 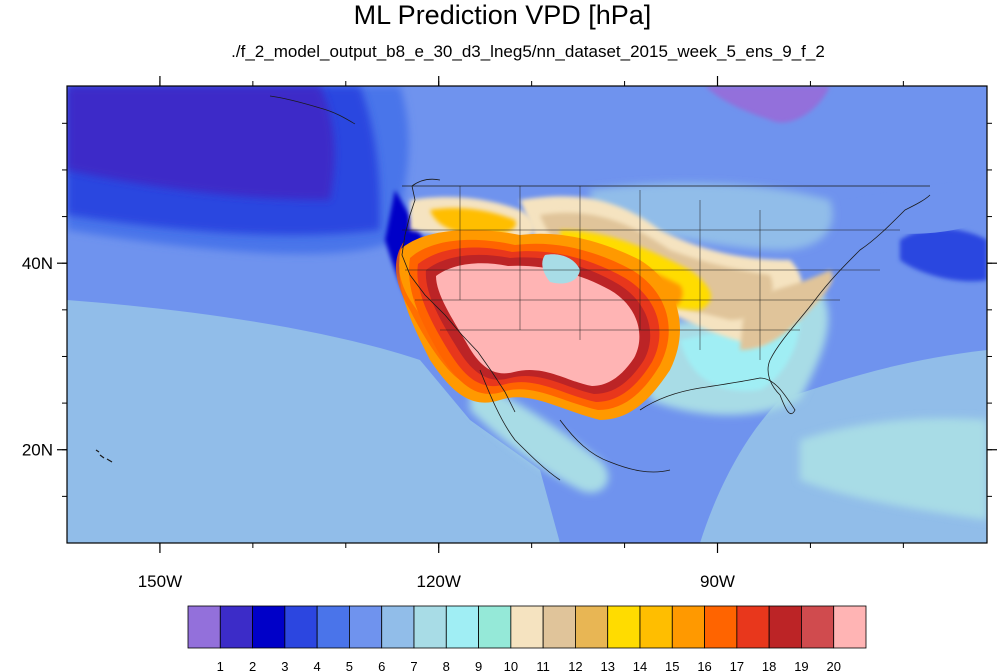 What do you see at coordinates (833, 665) in the screenshot?
I see `colorbar-label: 20` at bounding box center [833, 665].